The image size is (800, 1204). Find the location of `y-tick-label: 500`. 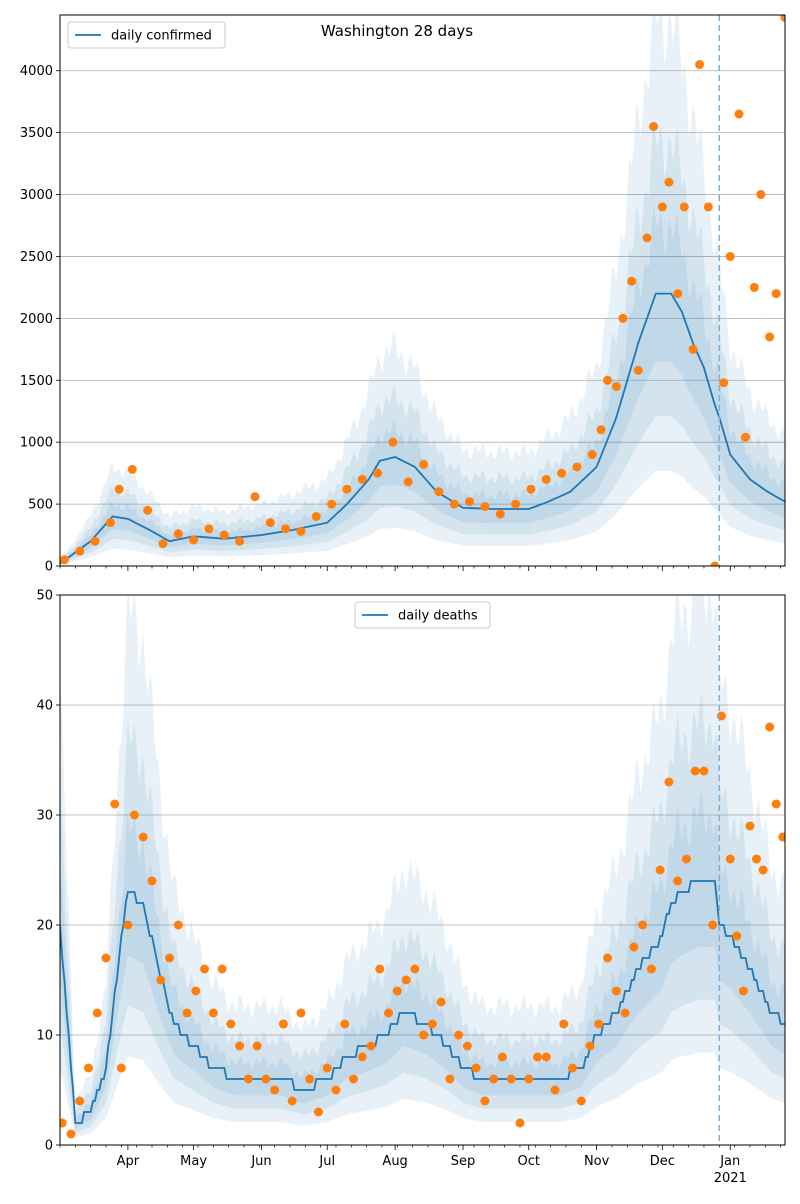

y-tick-label: 500 is located at coordinates (40, 505).